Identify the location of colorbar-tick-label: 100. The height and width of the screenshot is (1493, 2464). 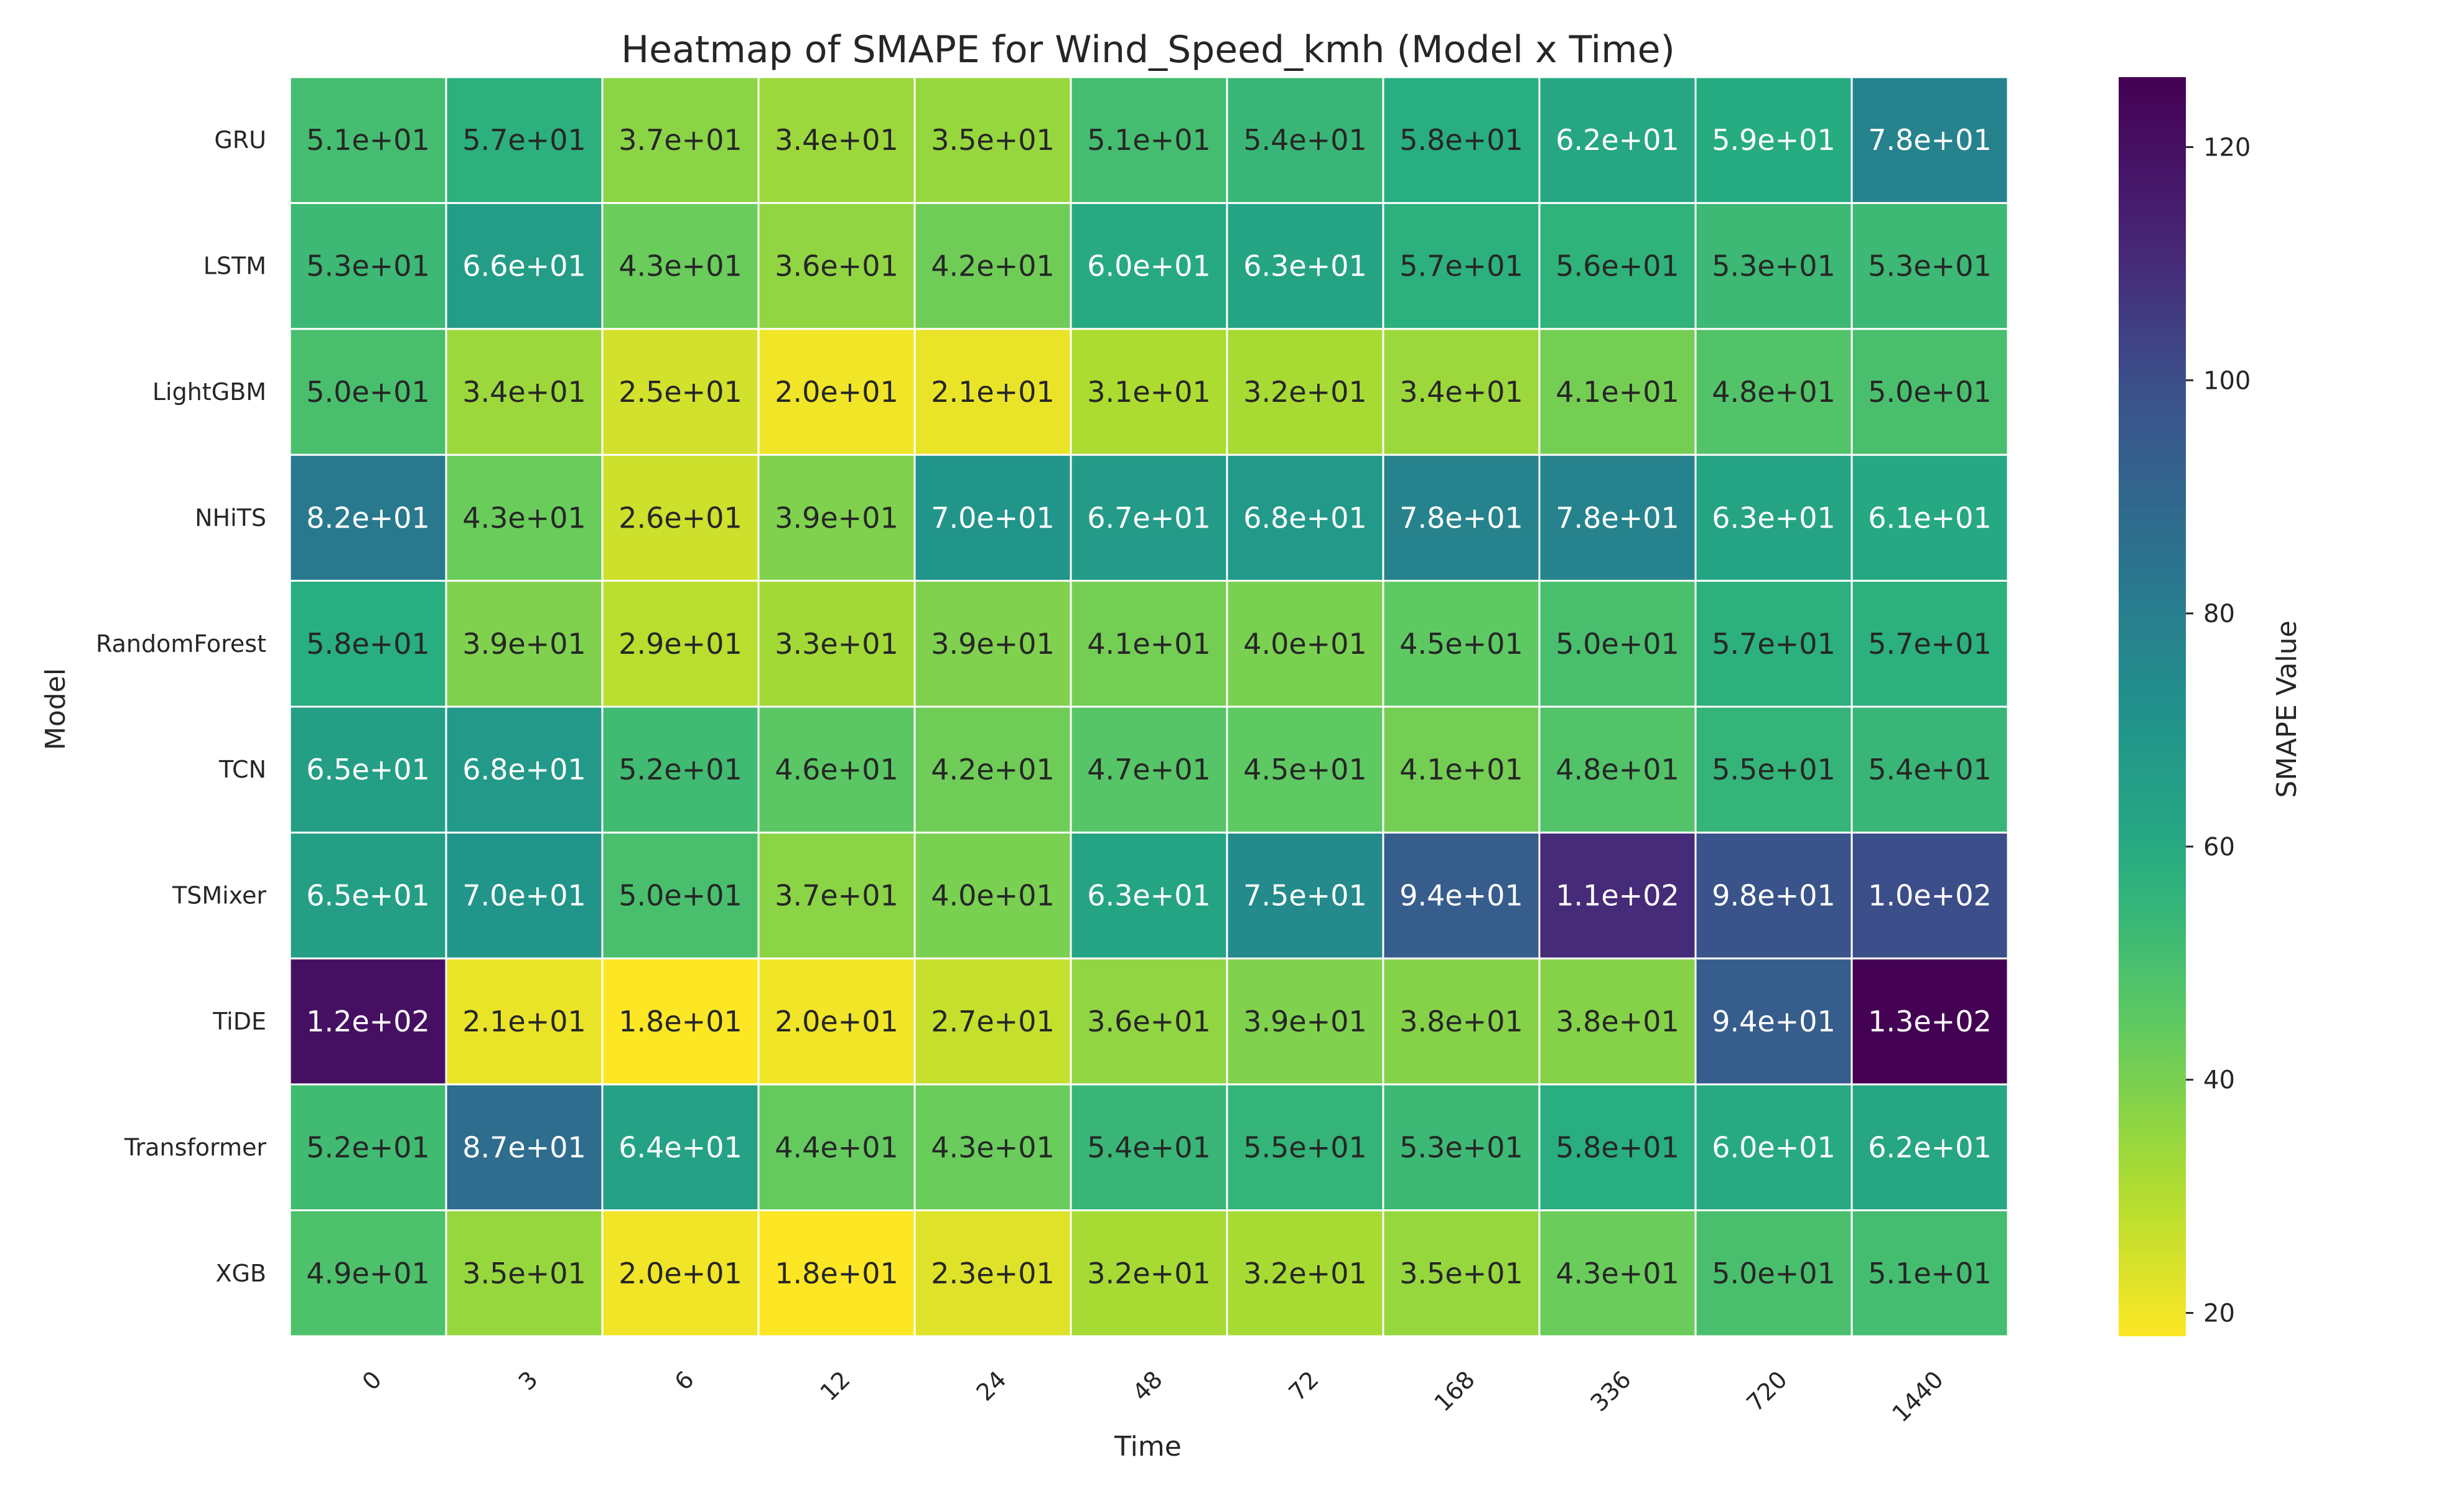
(2227, 380).